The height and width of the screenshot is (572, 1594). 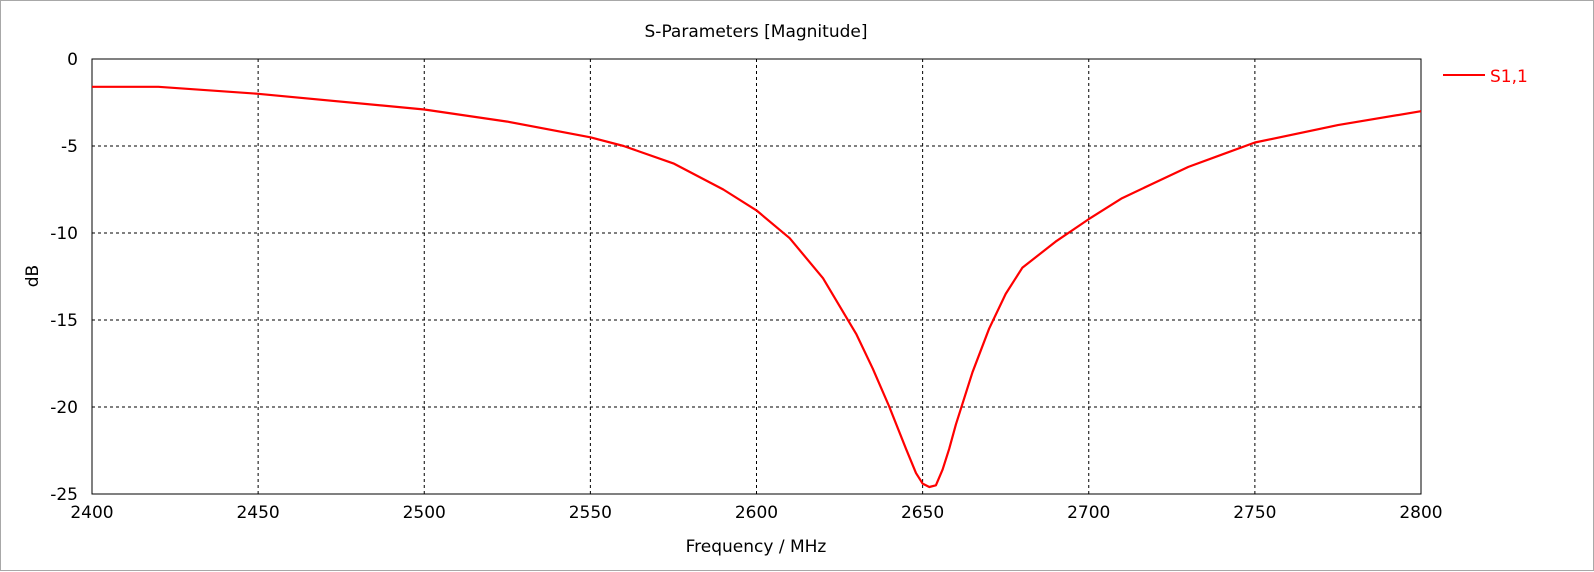 What do you see at coordinates (64, 321) in the screenshot?
I see `y-tick-label: -15` at bounding box center [64, 321].